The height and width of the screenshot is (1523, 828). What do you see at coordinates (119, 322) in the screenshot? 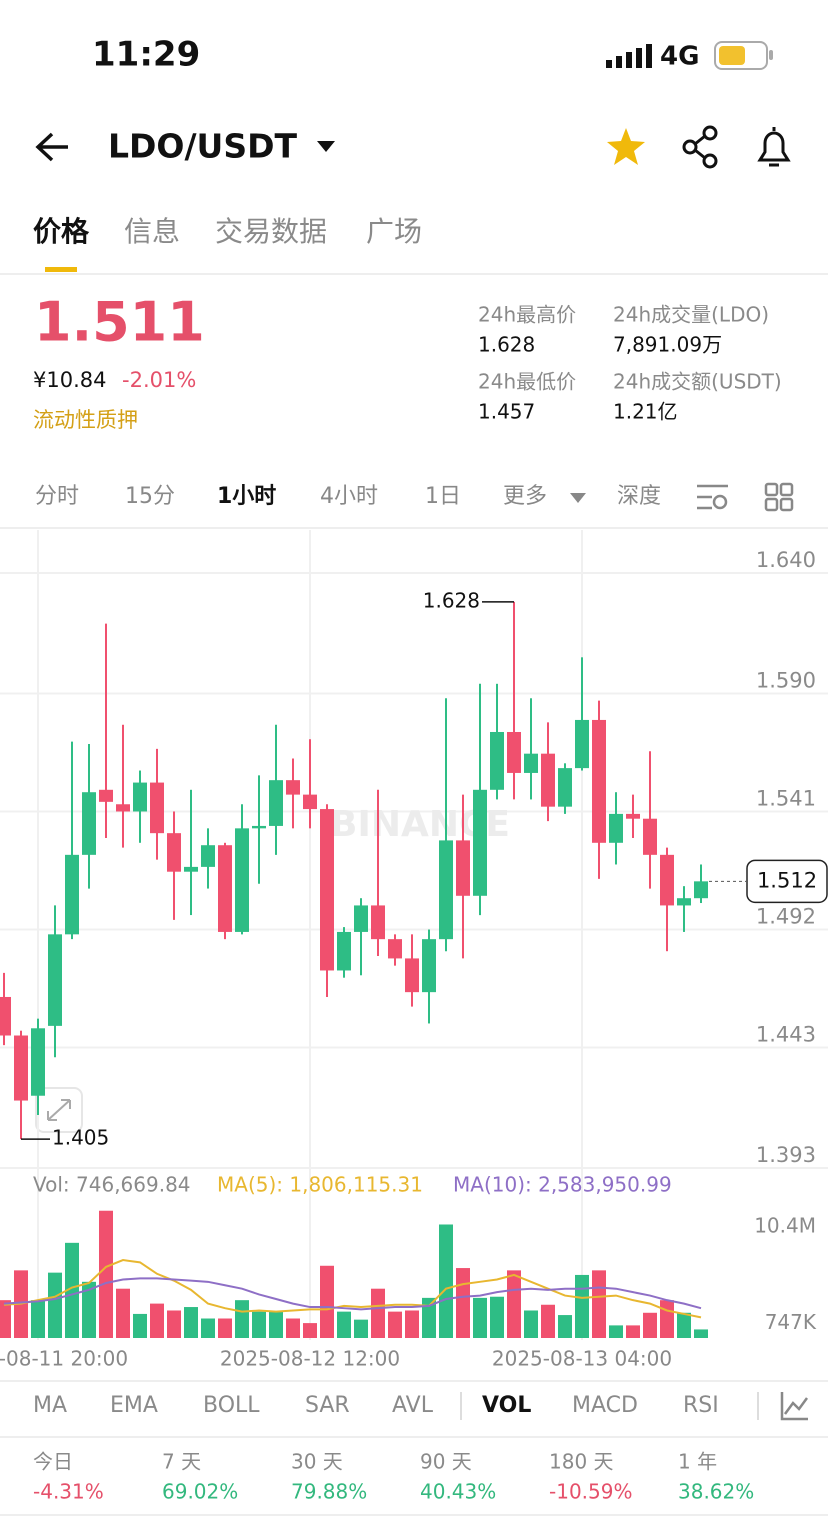
I see `last-price: 1.511` at bounding box center [119, 322].